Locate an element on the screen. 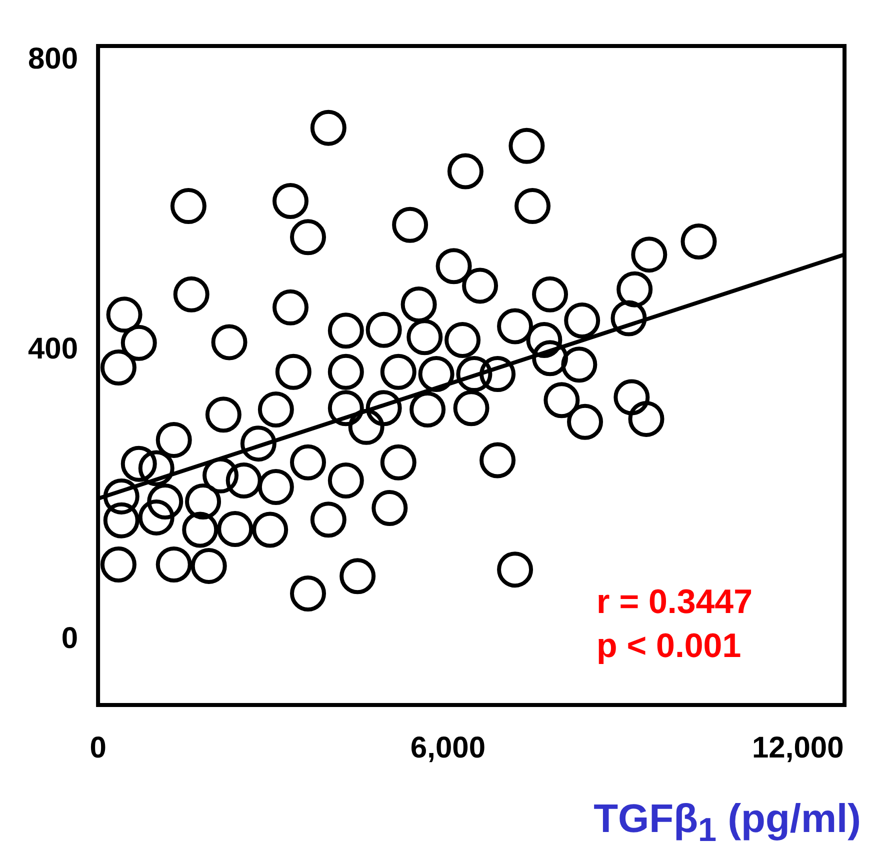  y-tick-label: 0 is located at coordinates (69, 639).